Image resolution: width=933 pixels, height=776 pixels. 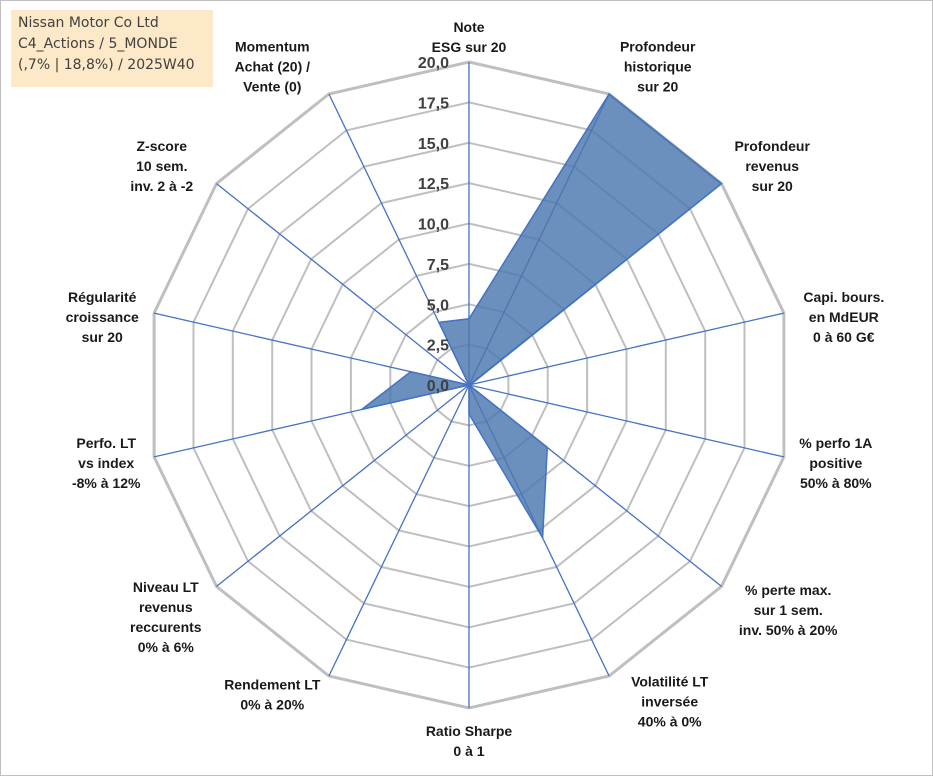 I want to click on axis-label-2-line-1: revenus, so click(x=772, y=166).